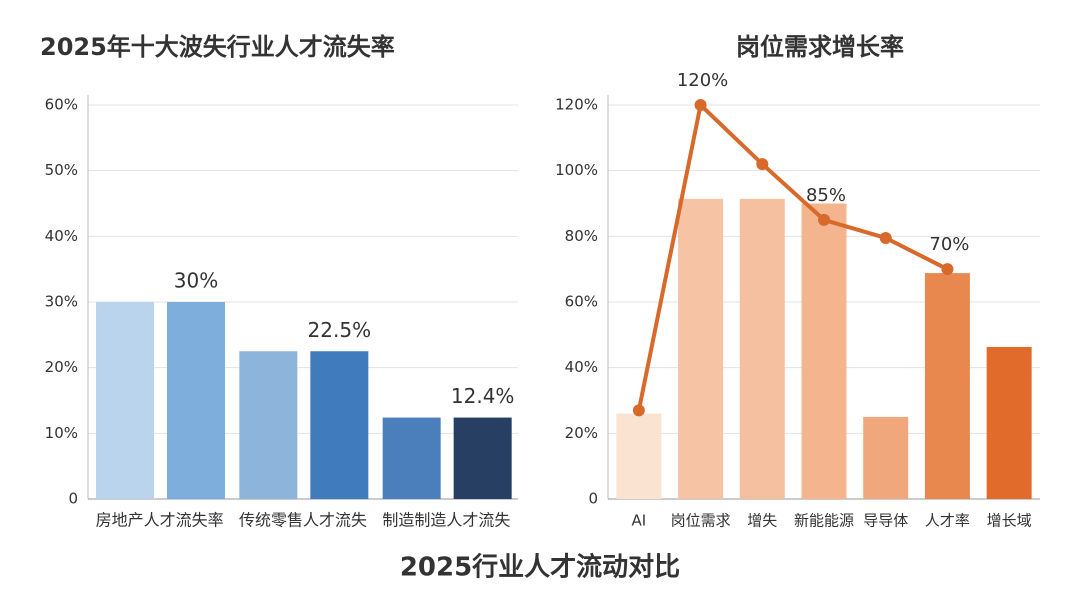 The image size is (1080, 607). What do you see at coordinates (702, 80) in the screenshot?
I see `data-label: 120%` at bounding box center [702, 80].